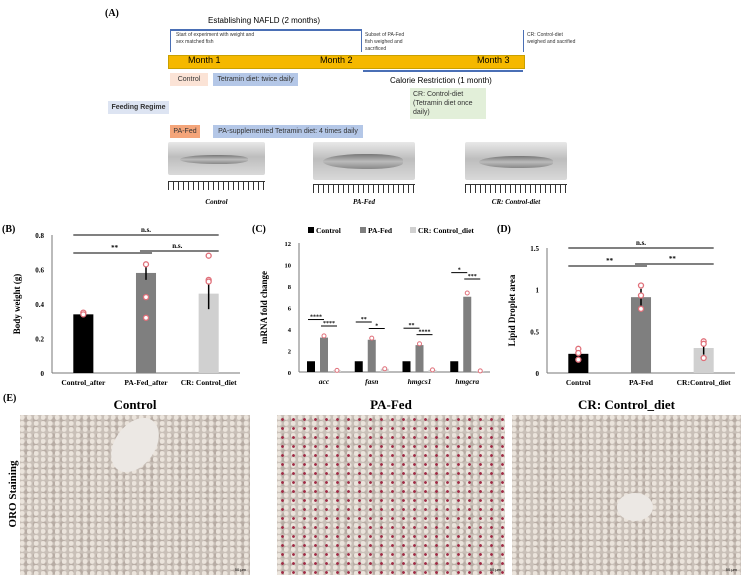 The height and width of the screenshot is (582, 741). What do you see at coordinates (255, 79) in the screenshot?
I see `control-diet-box: Tetramin diet: twice daily` at bounding box center [255, 79].